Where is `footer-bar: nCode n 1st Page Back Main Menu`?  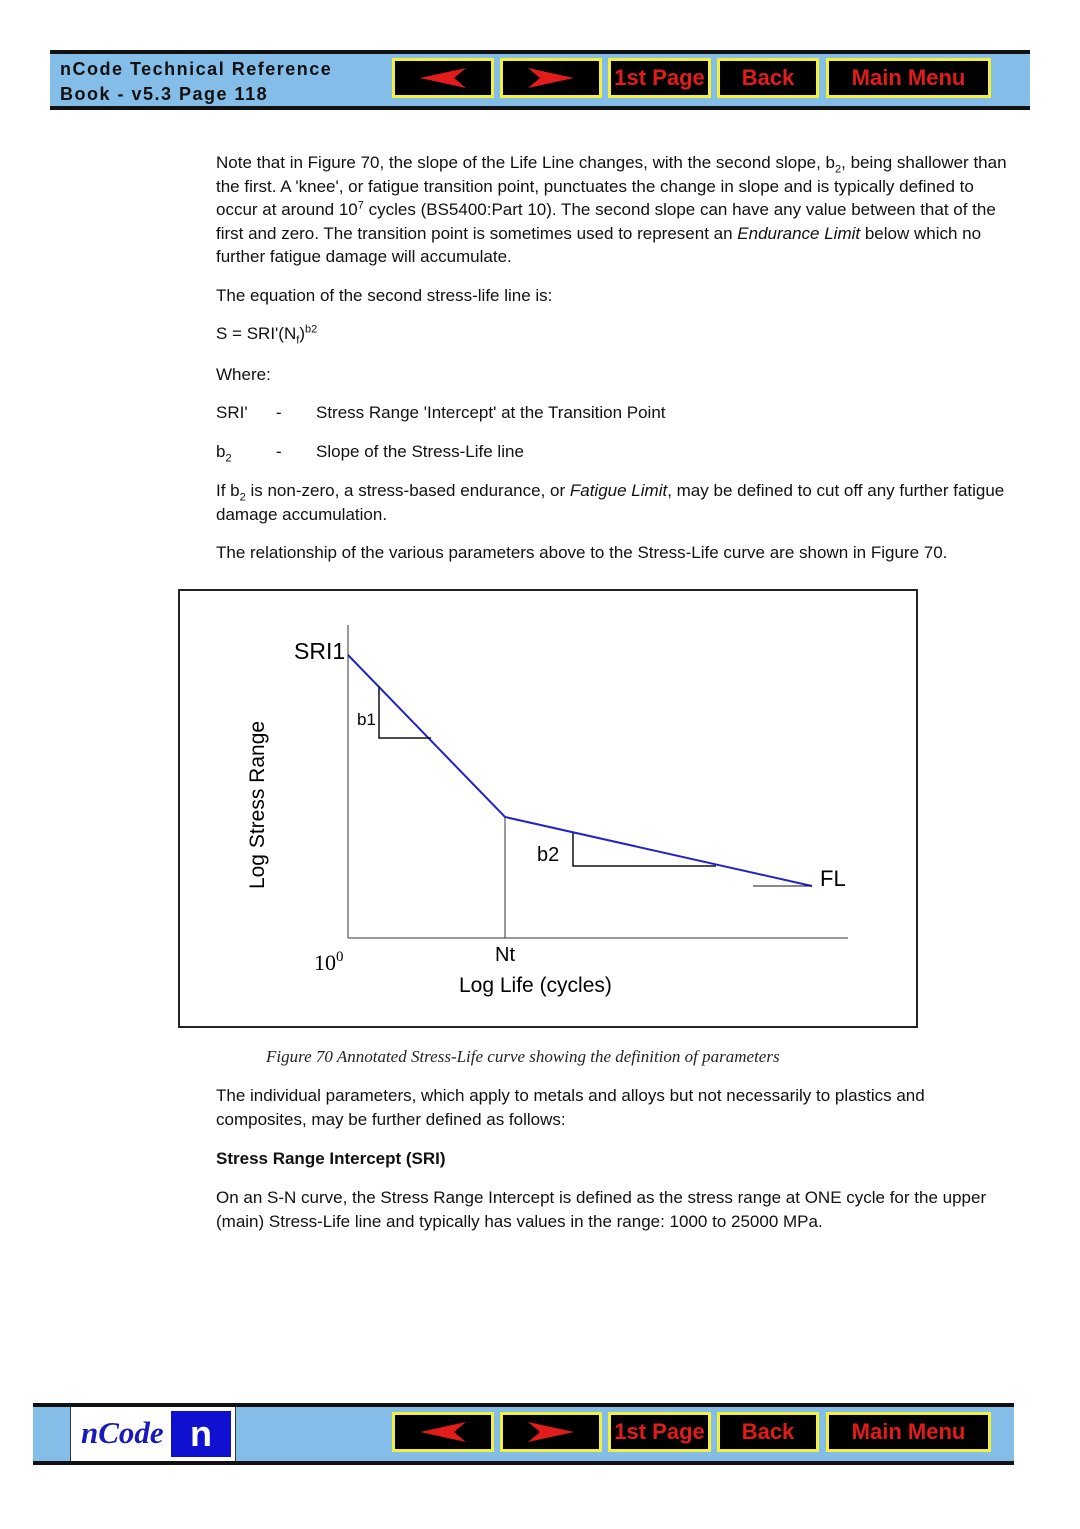
footer-bar: nCode n 1st Page Back Main Menu is located at coordinates (523, 1434).